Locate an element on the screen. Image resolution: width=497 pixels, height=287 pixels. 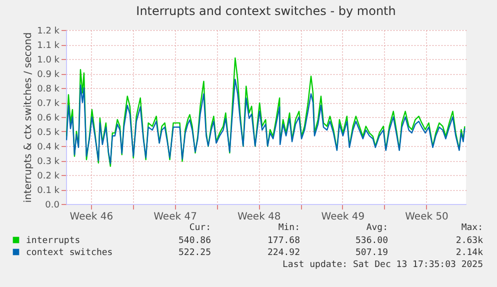
text: Max: is located at coordinates (472, 228).